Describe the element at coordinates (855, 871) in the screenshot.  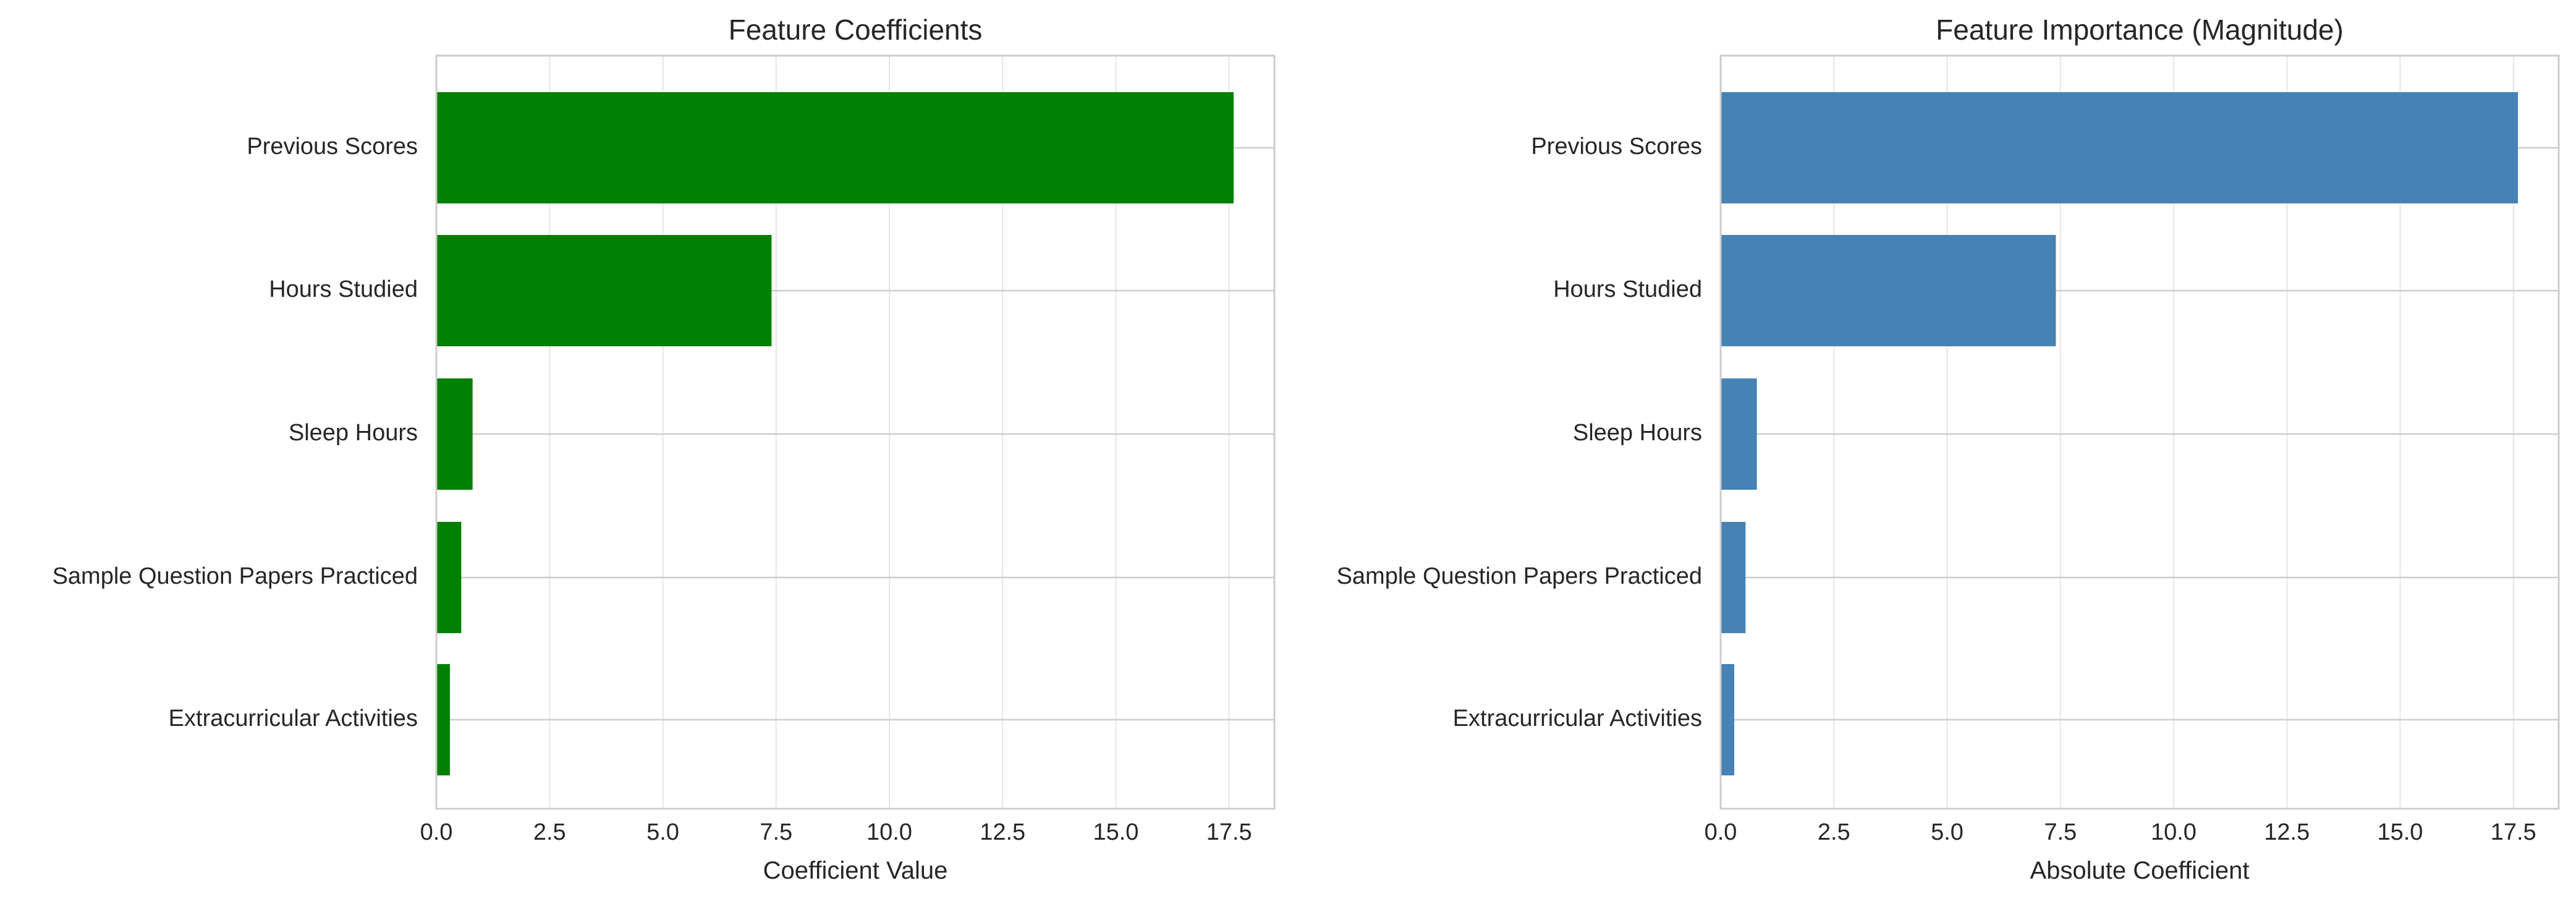
I see `x-axis-label: Coefficient Value` at that location.